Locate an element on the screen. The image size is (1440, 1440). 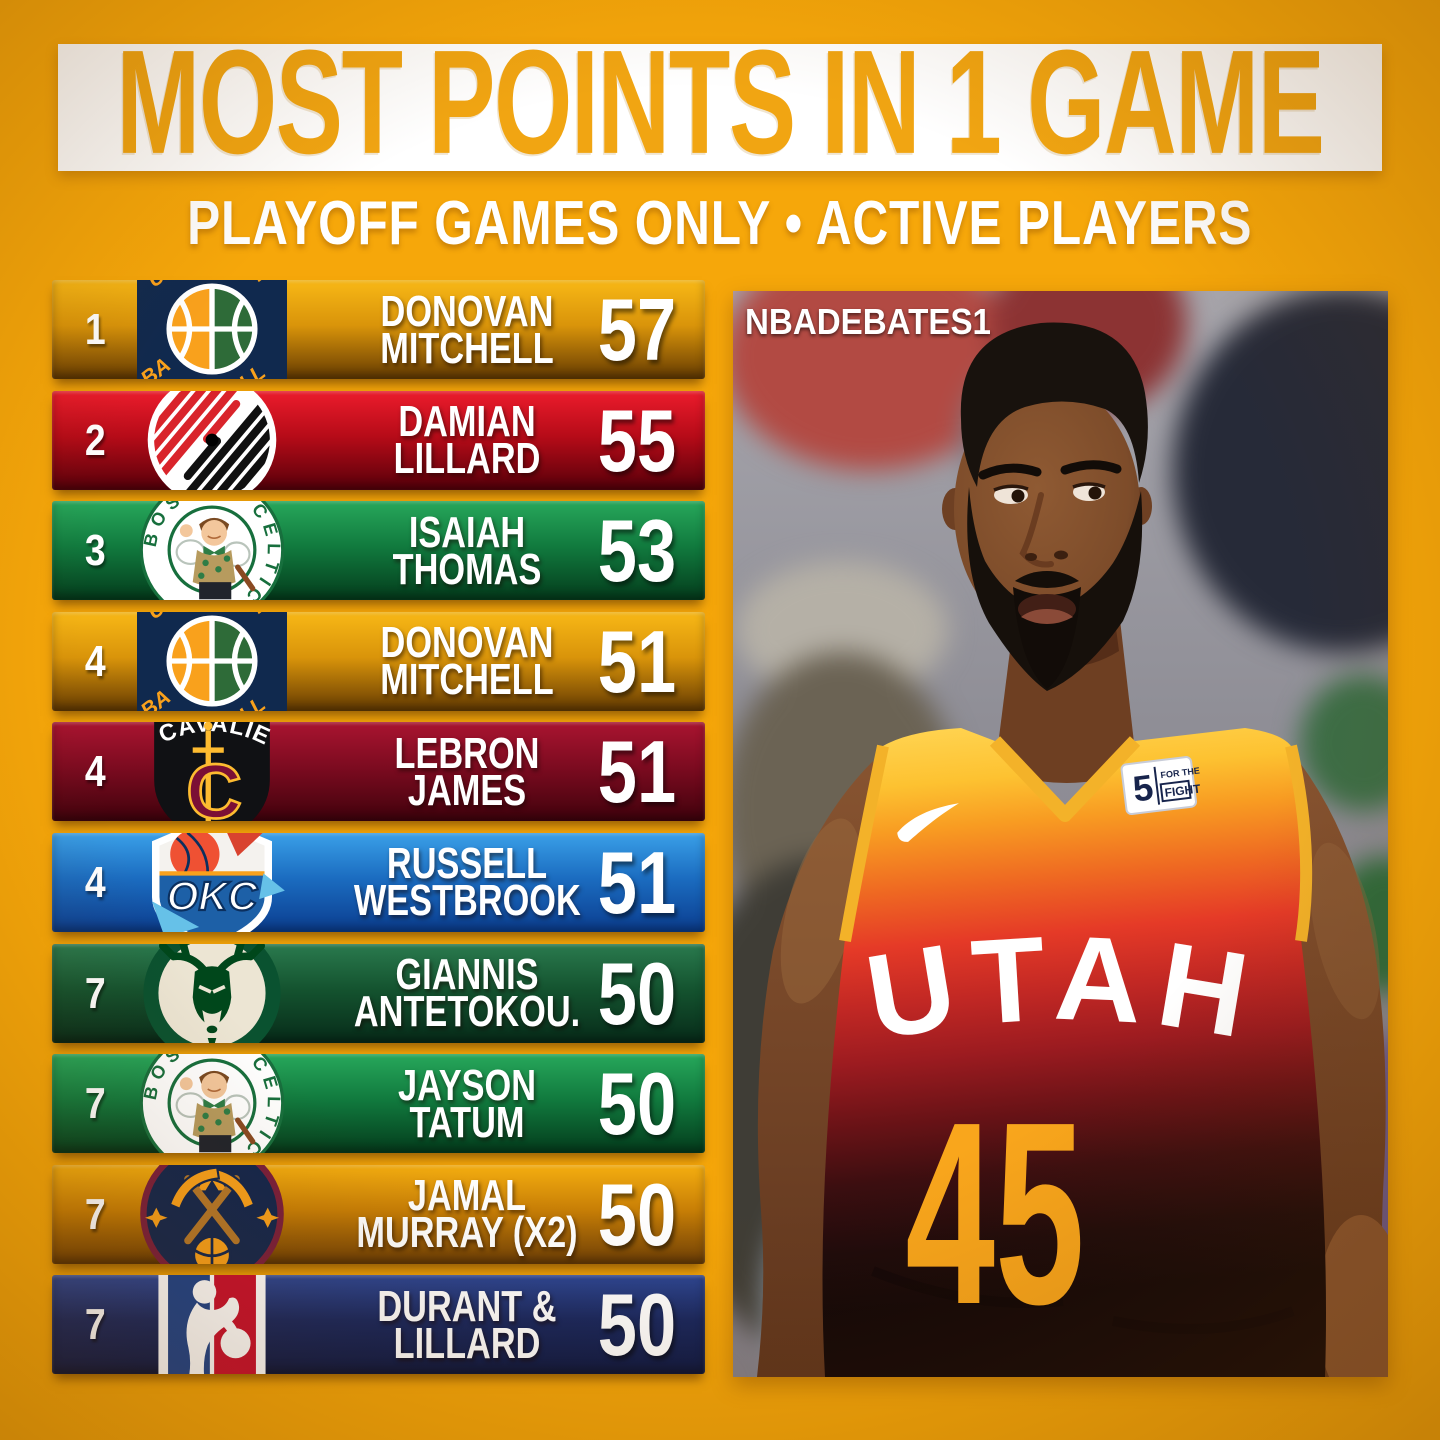
player-name: JAMAL MURRAY (X2) is located at coordinates (467, 1214).